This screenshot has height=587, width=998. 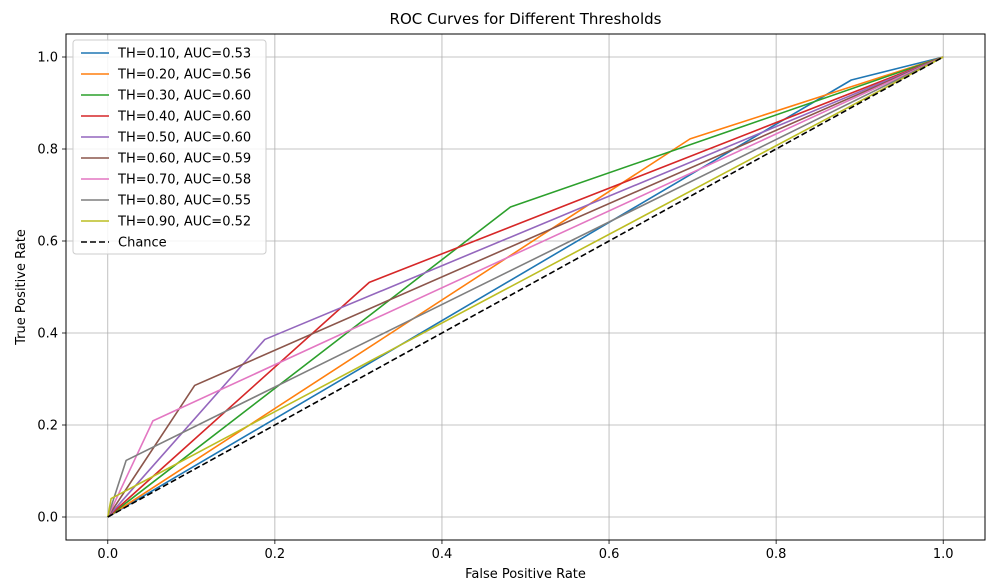 What do you see at coordinates (776, 554) in the screenshot?
I see `x-tick-label: 0.8` at bounding box center [776, 554].